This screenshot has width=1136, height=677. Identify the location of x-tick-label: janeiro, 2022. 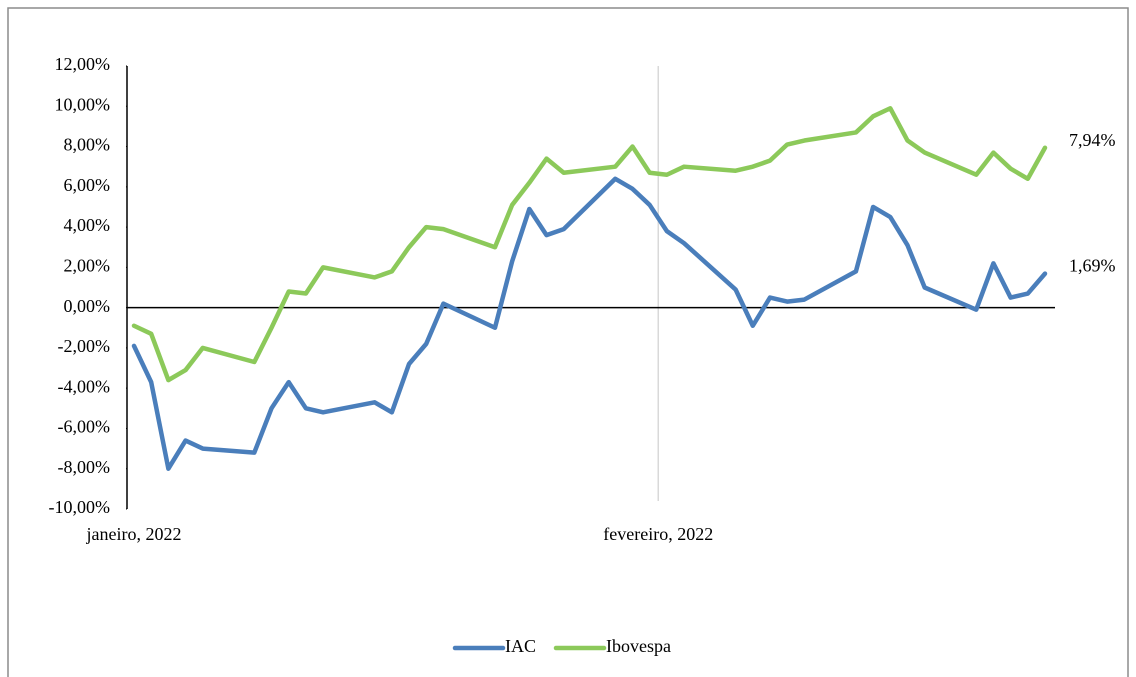
(134, 534).